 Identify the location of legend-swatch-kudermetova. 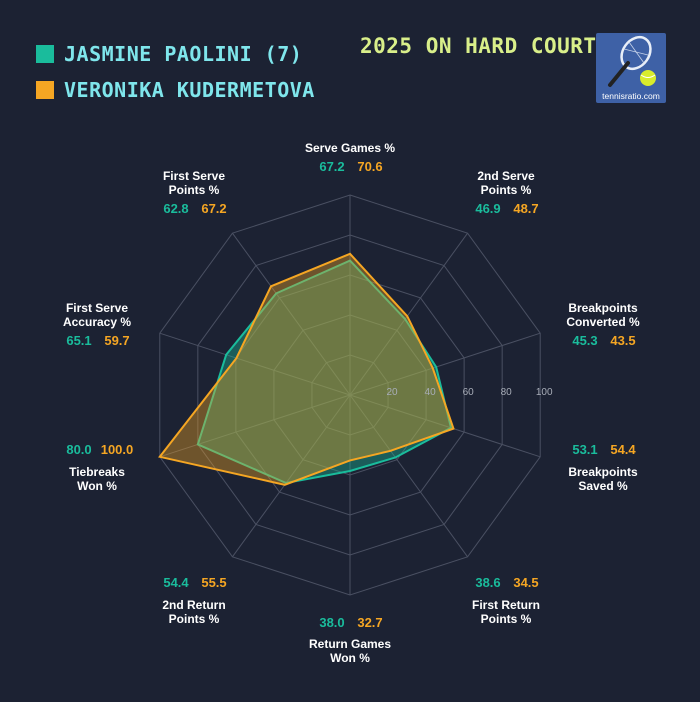
(45, 90).